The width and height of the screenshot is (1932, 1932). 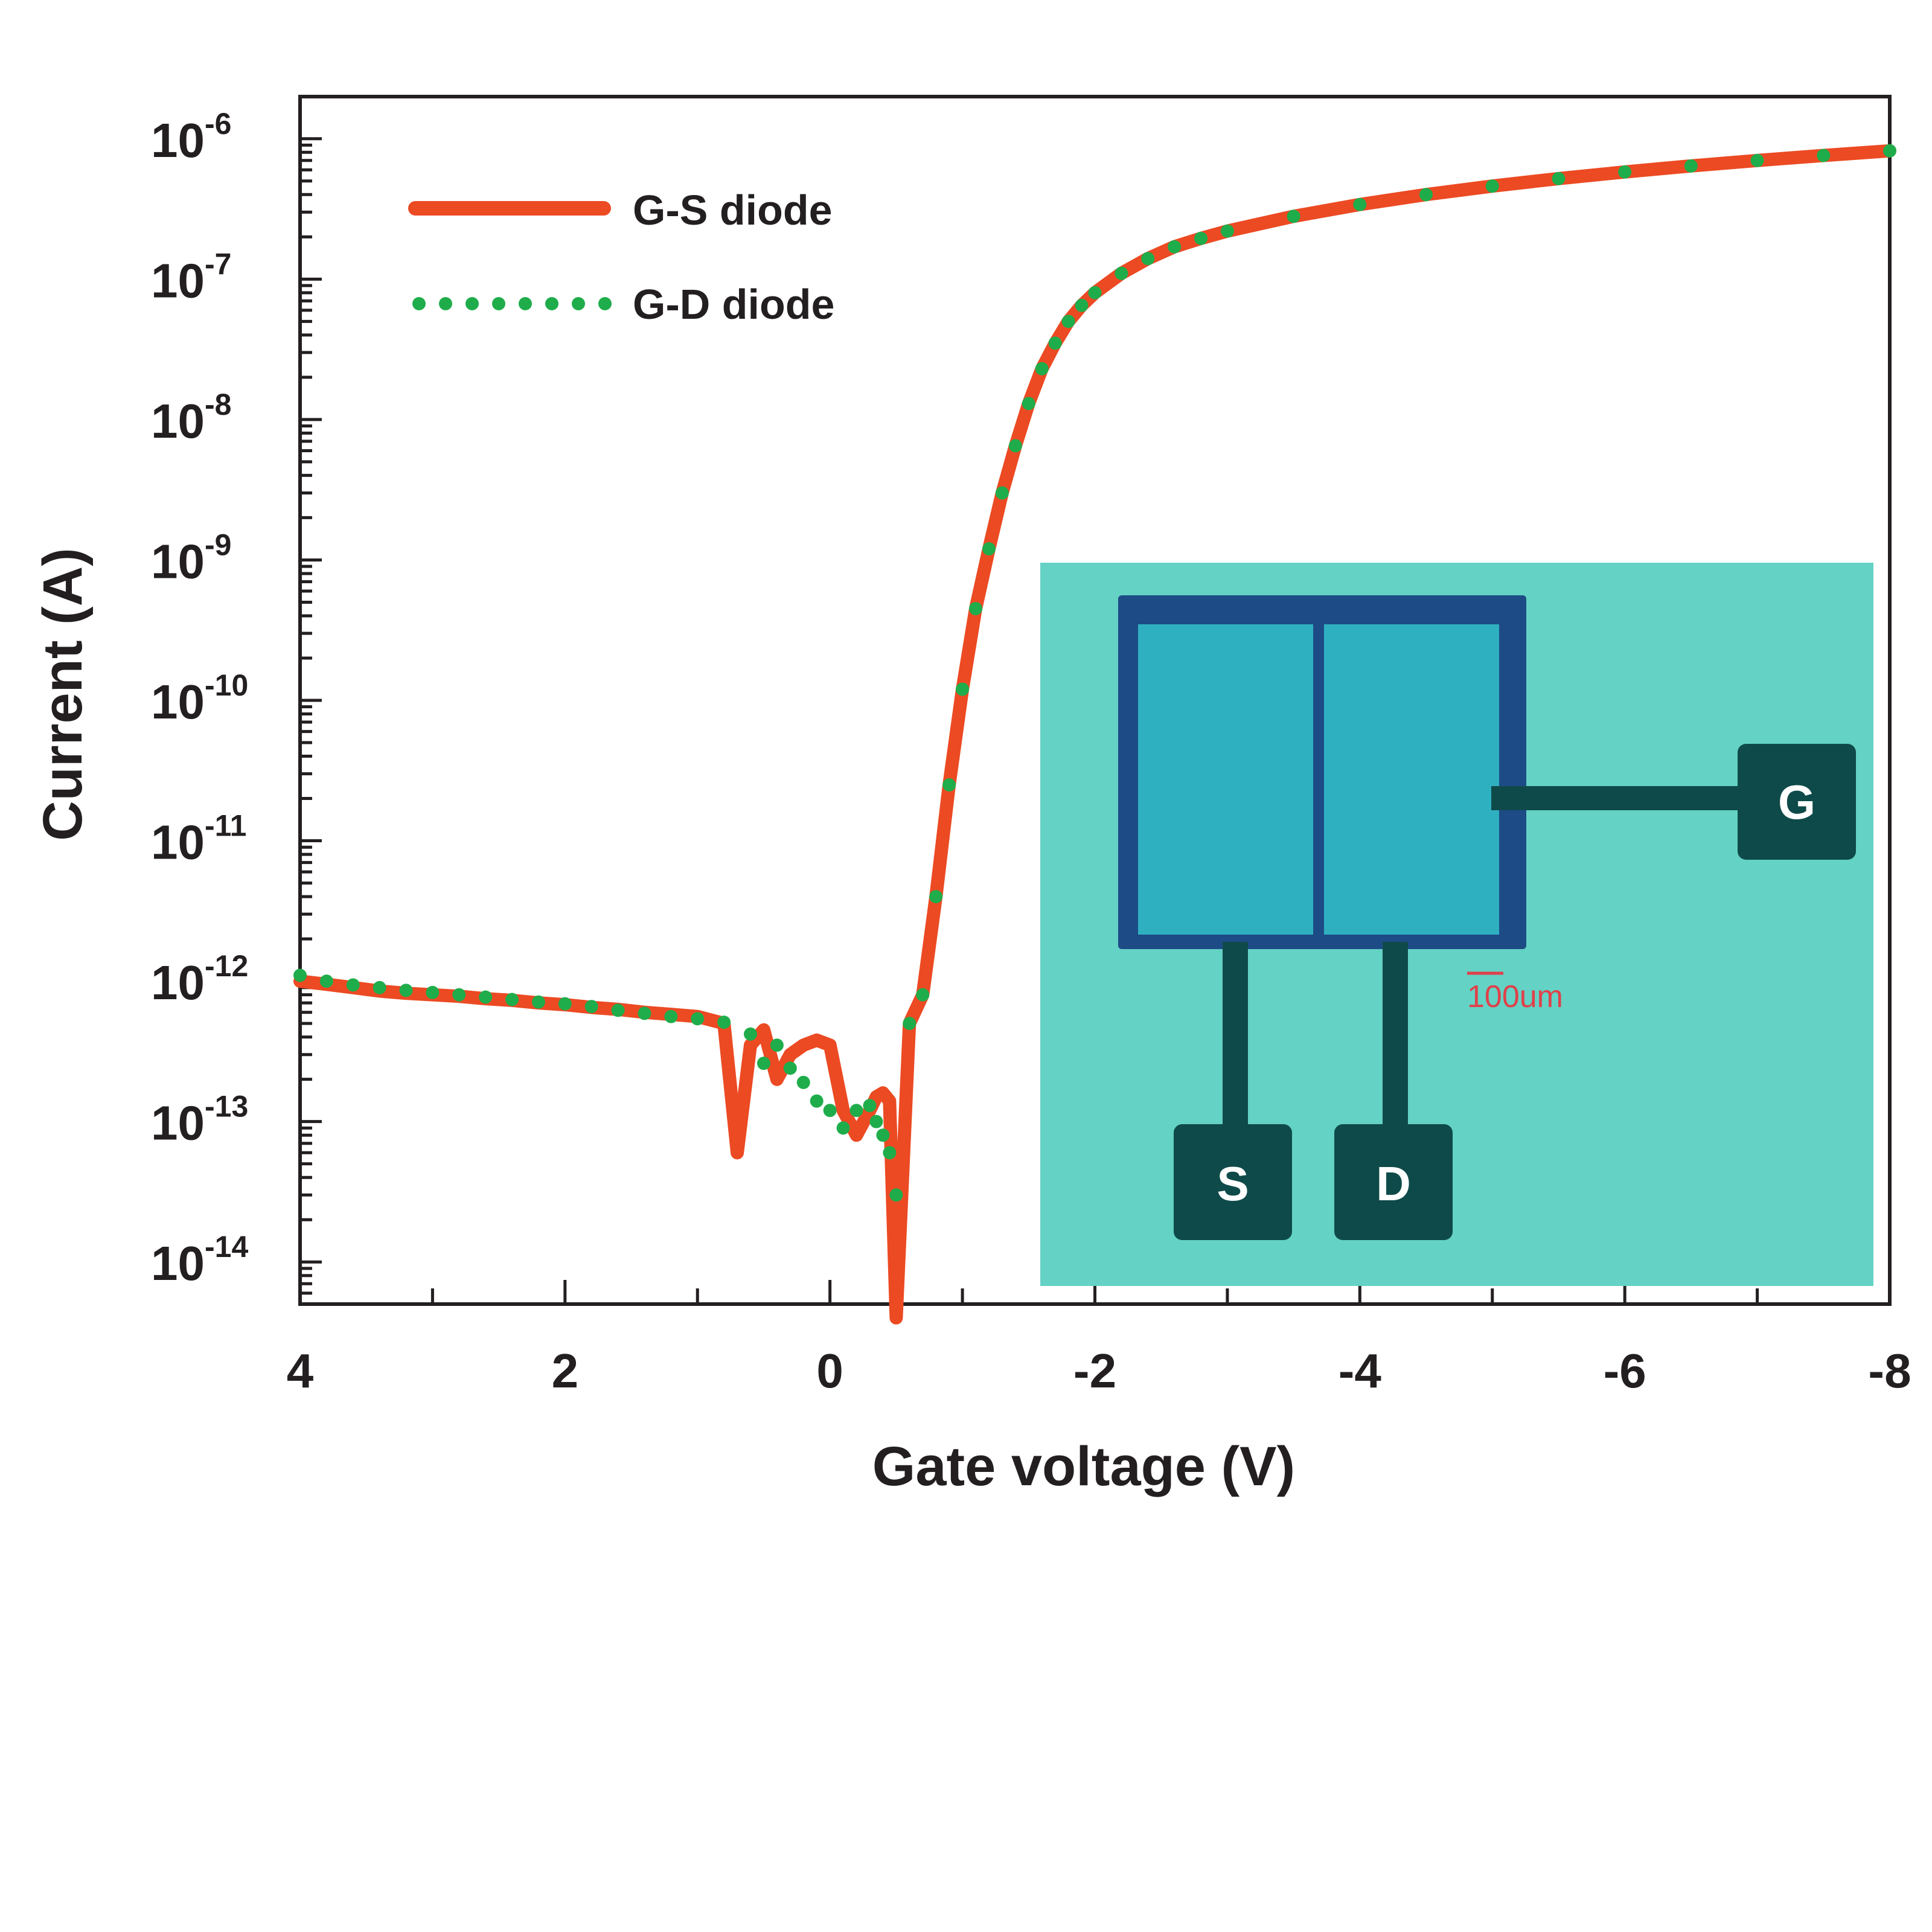 I want to click on source-pad-label: S, so click(x=1233, y=1184).